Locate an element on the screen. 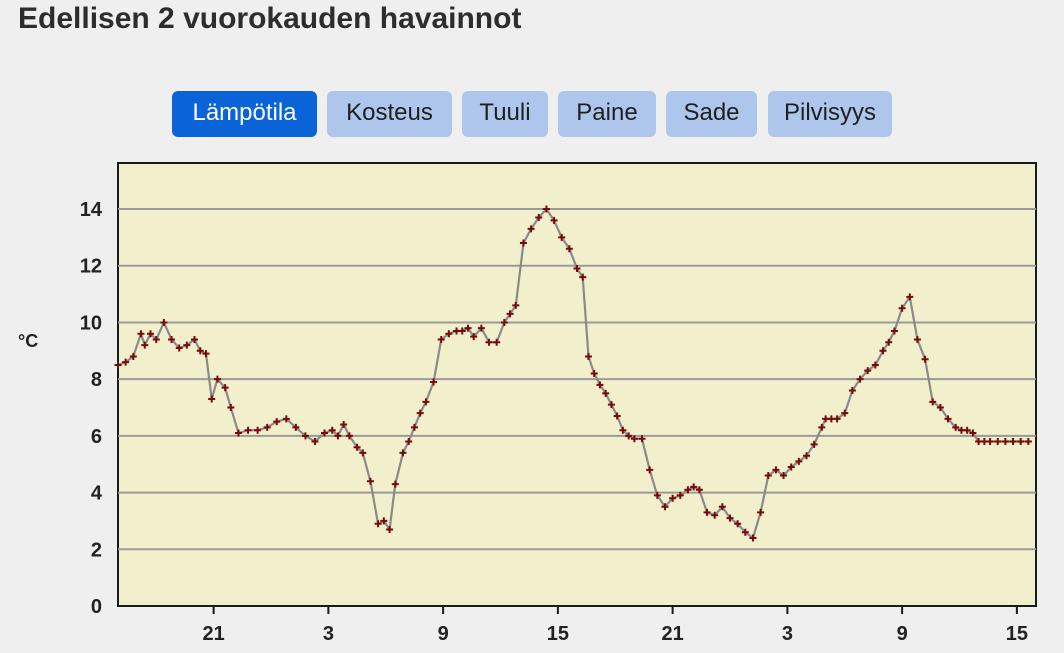  page-title: Edellisen 2 vuorokauden havainnot is located at coordinates (270, 18).